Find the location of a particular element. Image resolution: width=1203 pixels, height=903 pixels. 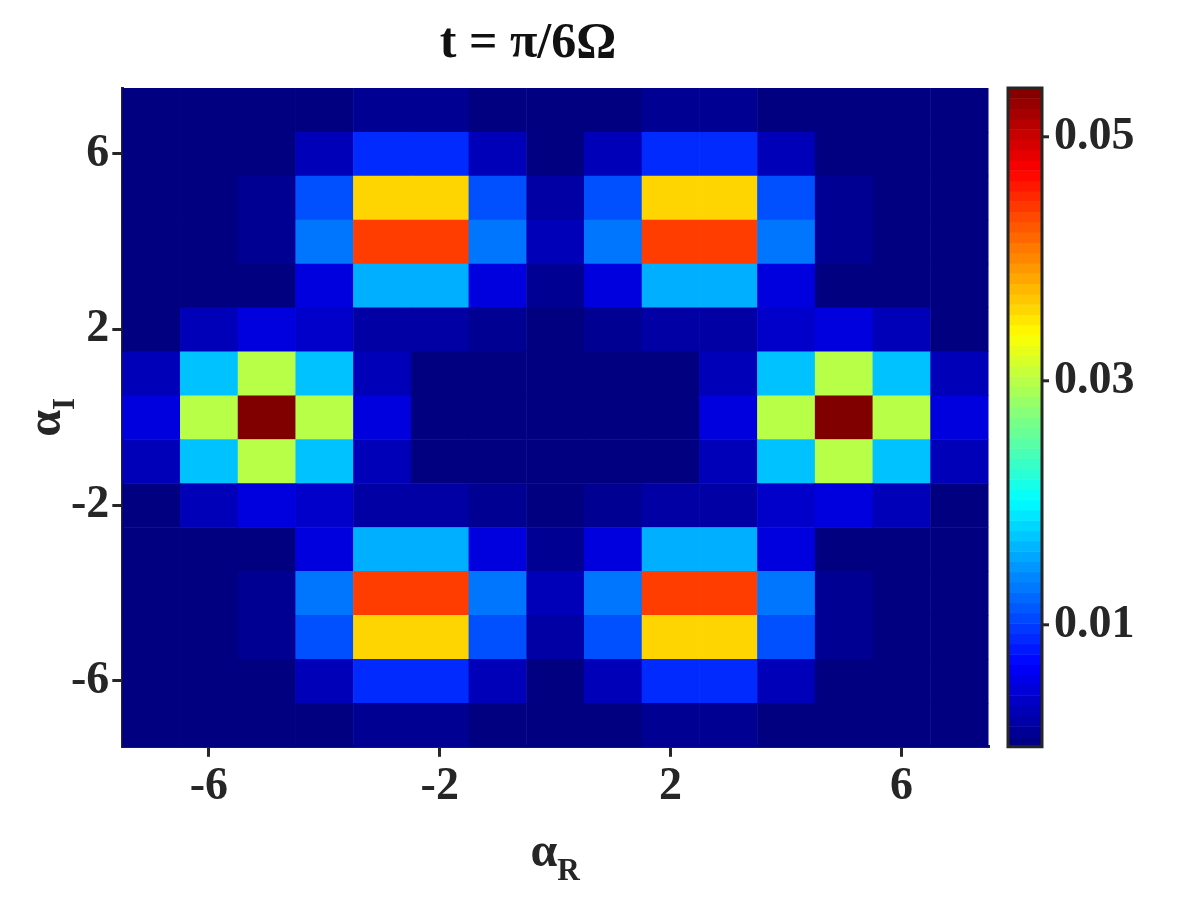

x-tick-label: 2 is located at coordinates (671, 784).